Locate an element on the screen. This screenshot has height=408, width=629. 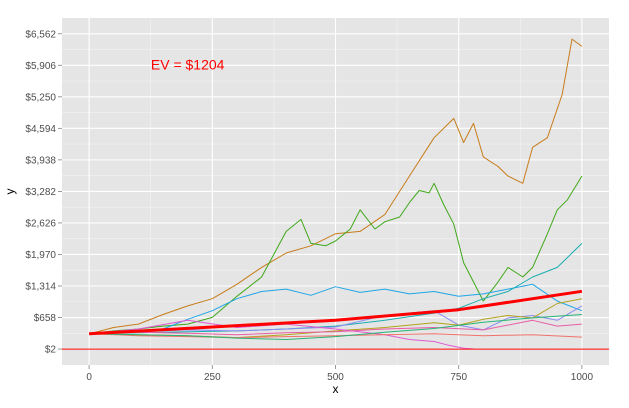
y-tick-label: $1,970 is located at coordinates (40, 255).